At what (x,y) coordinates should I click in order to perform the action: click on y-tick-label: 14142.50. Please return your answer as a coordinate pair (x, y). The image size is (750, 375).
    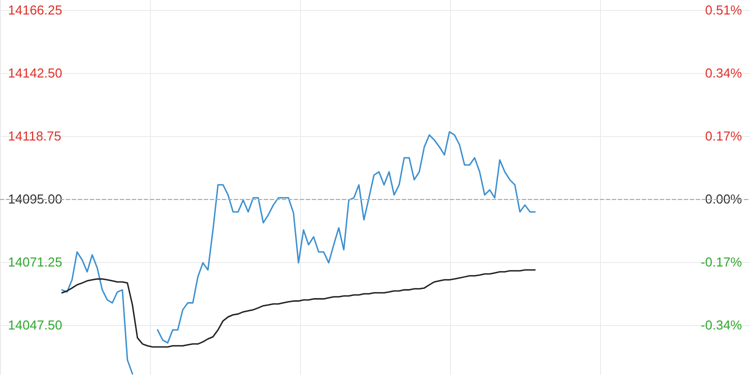
    Looking at the image, I should click on (35, 72).